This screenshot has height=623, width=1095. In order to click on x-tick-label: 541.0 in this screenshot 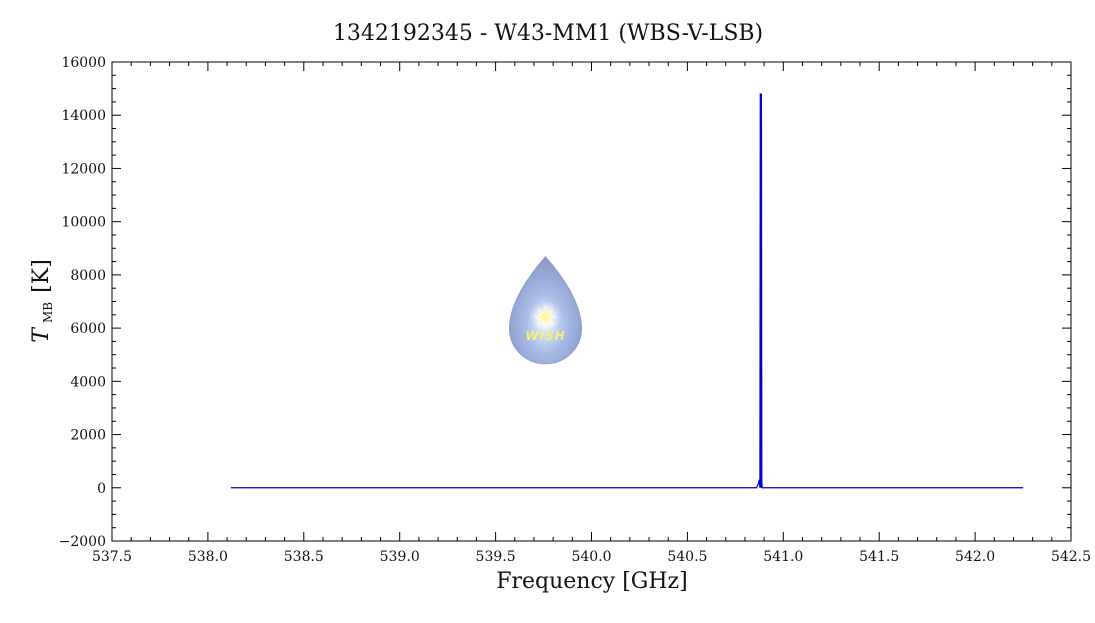, I will do `click(783, 557)`.